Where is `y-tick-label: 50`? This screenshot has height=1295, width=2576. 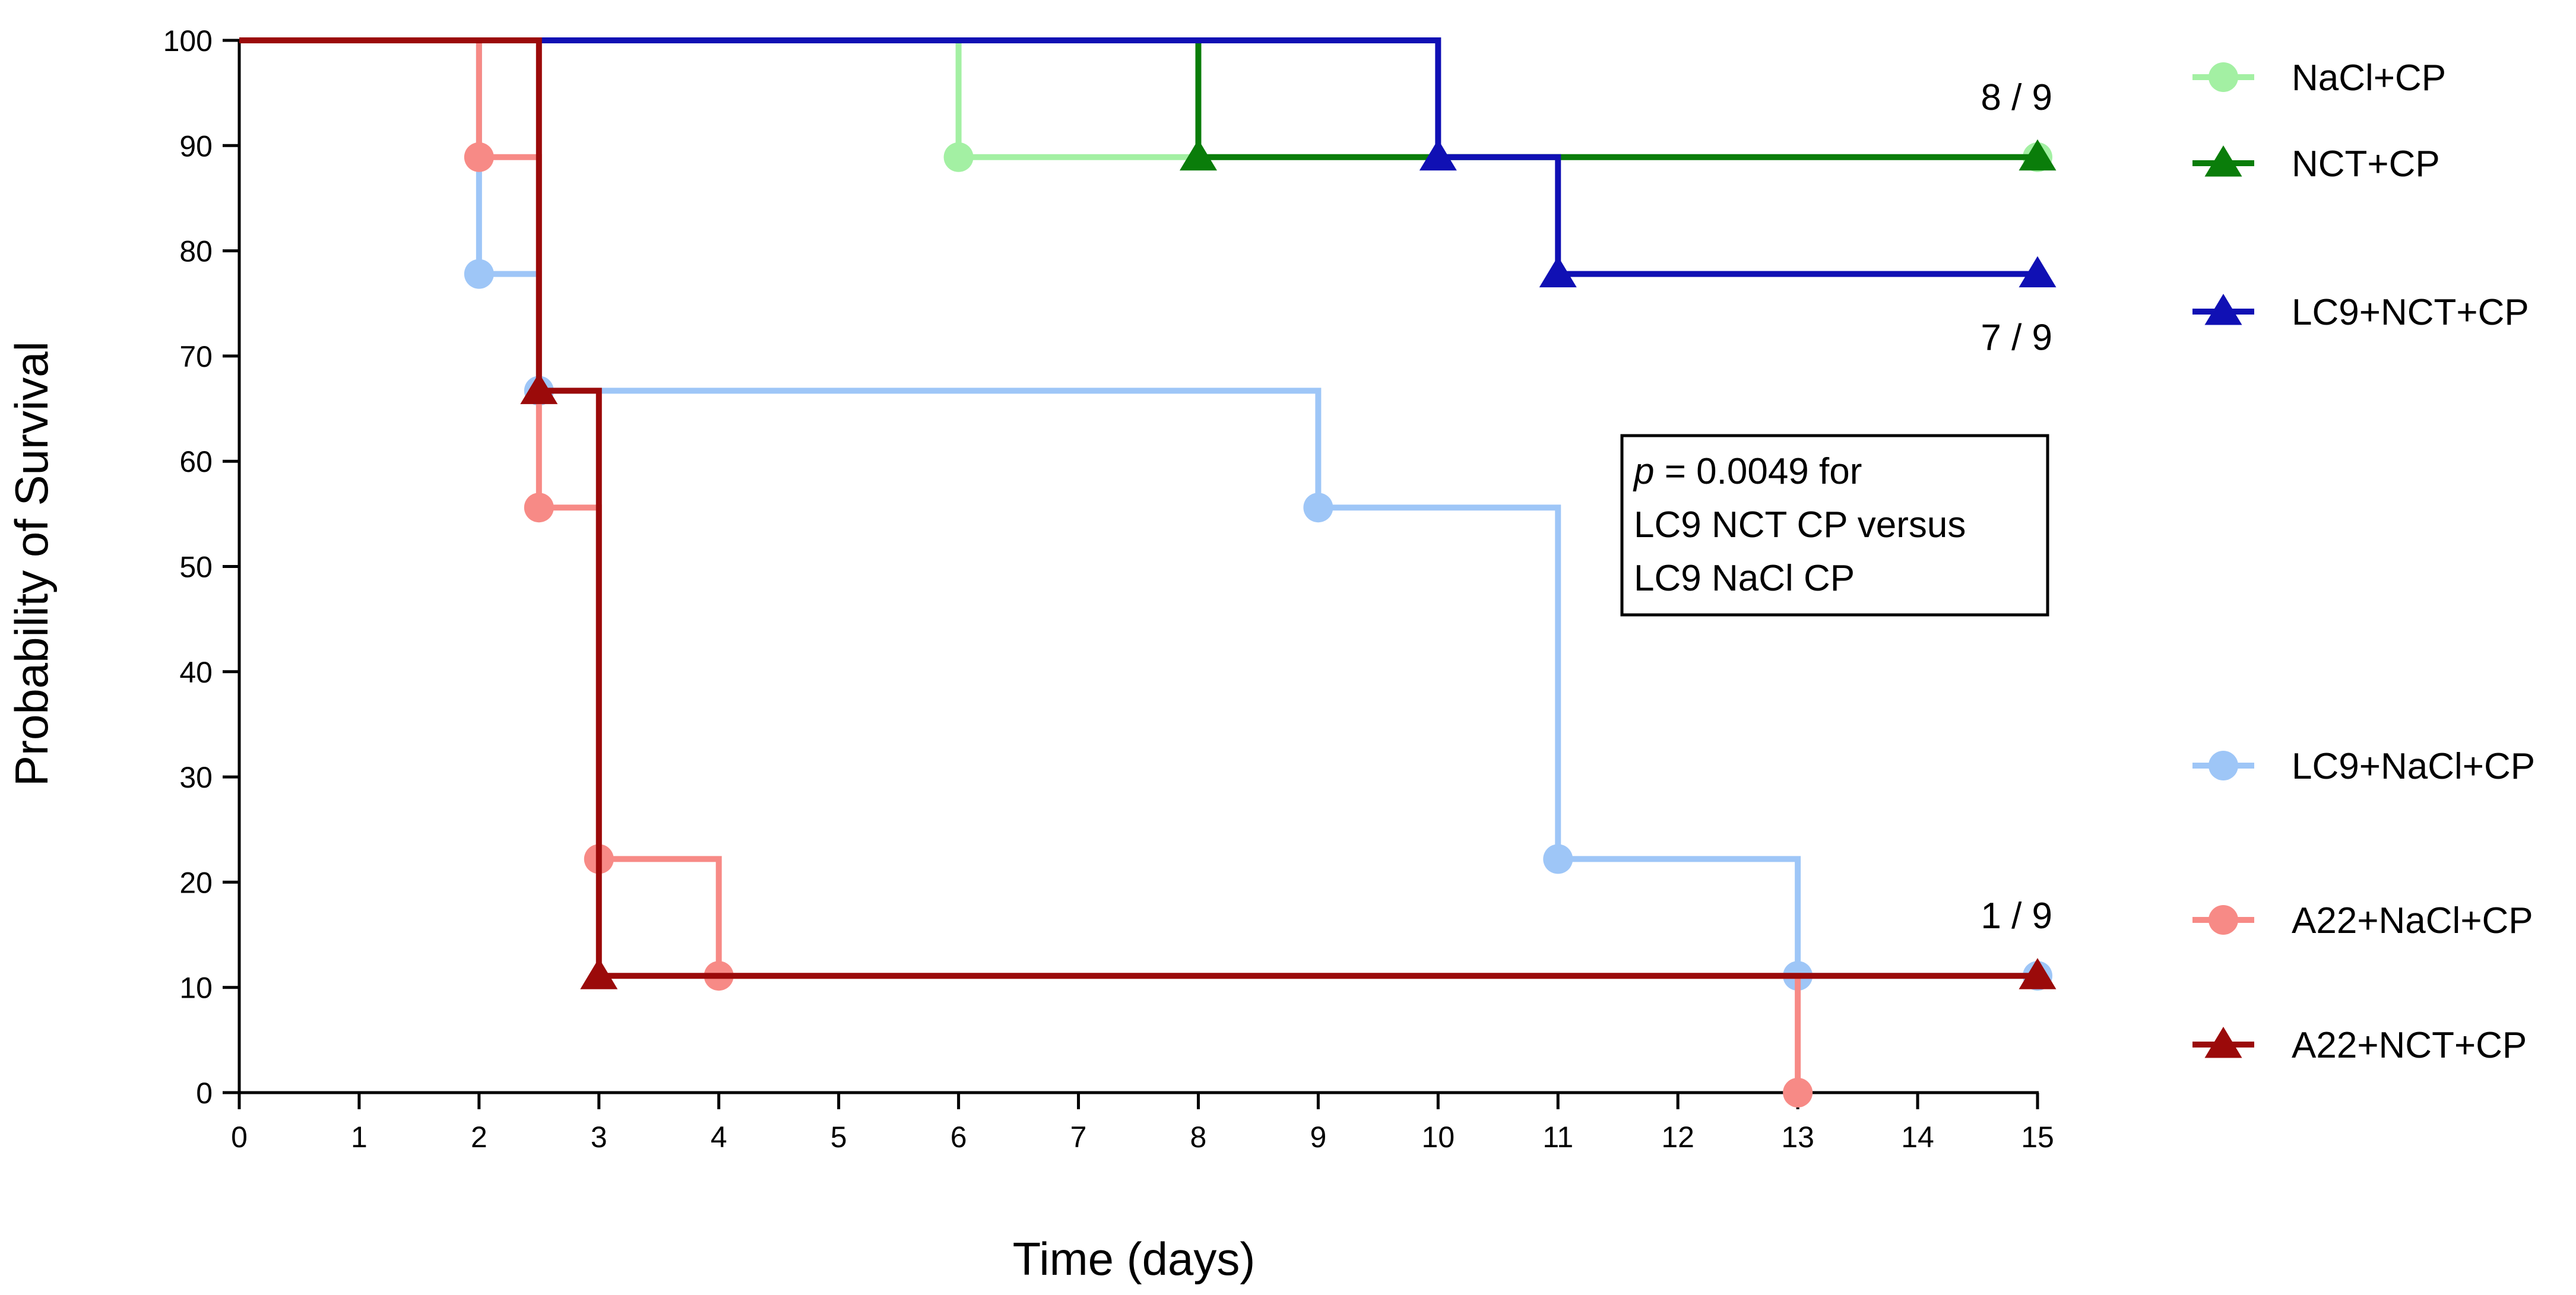 y-tick-label: 50 is located at coordinates (196, 567).